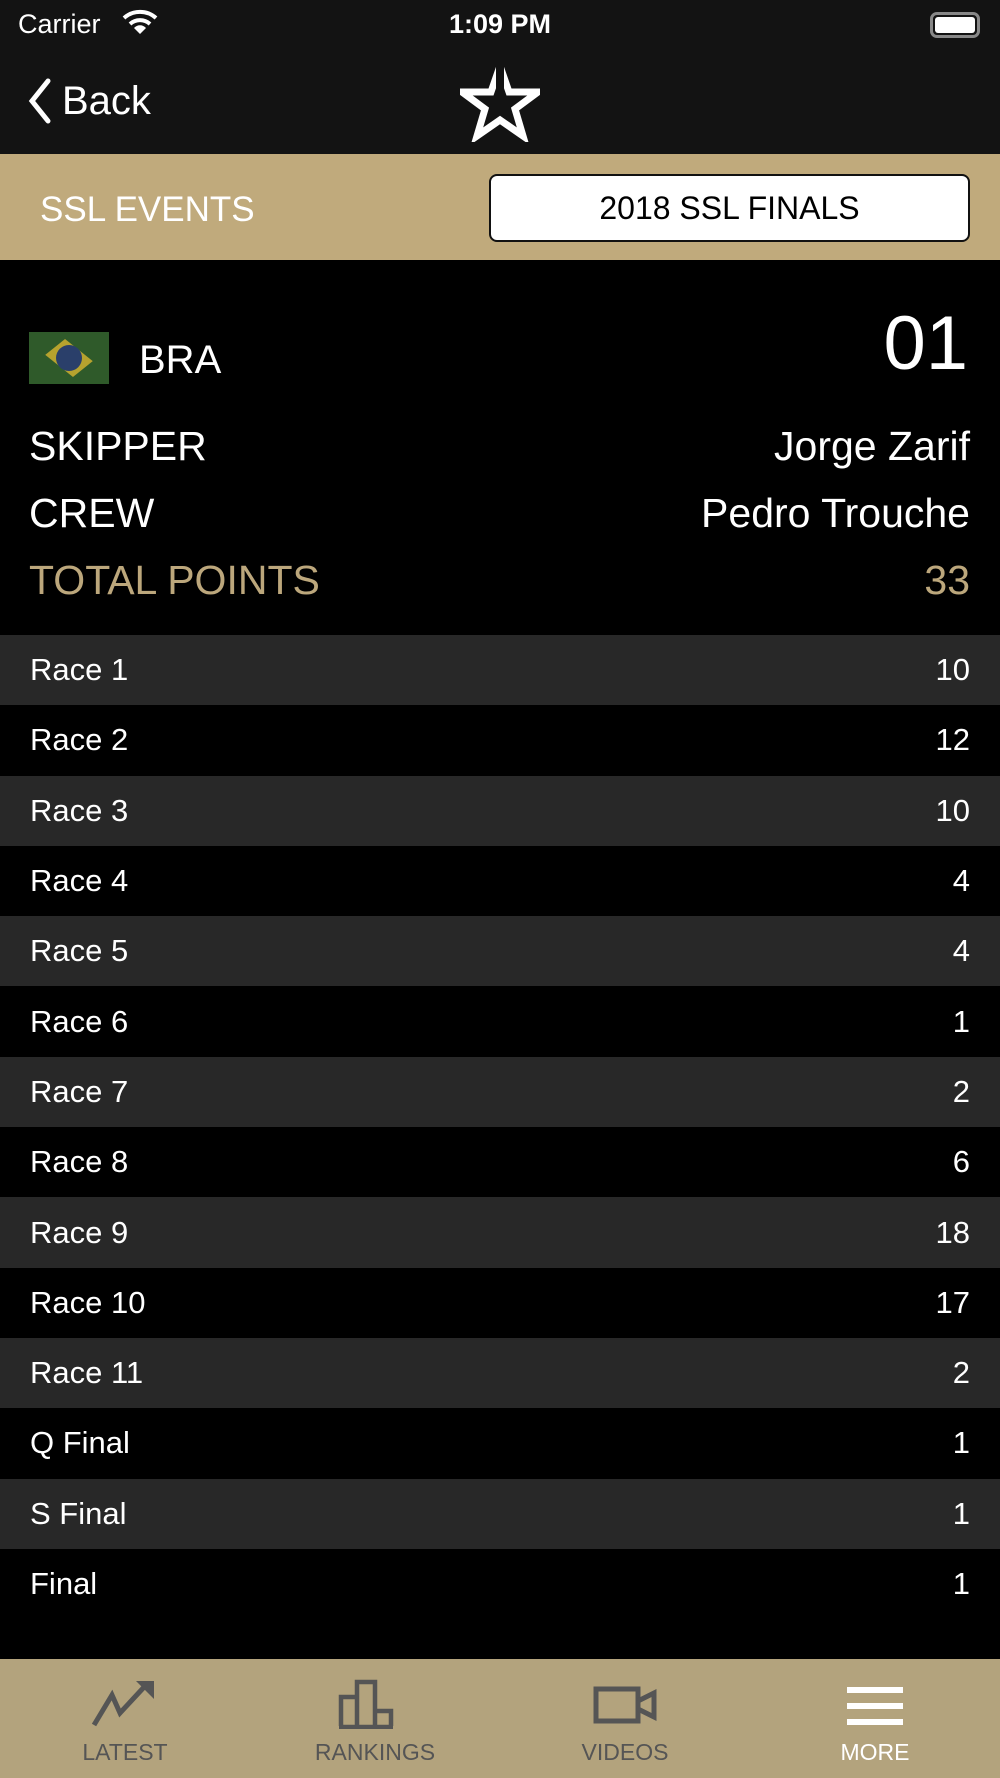 The image size is (1000, 1778). Describe the element at coordinates (499, 513) in the screenshot. I see `crew-row: CREW Pedro Trouche` at that location.